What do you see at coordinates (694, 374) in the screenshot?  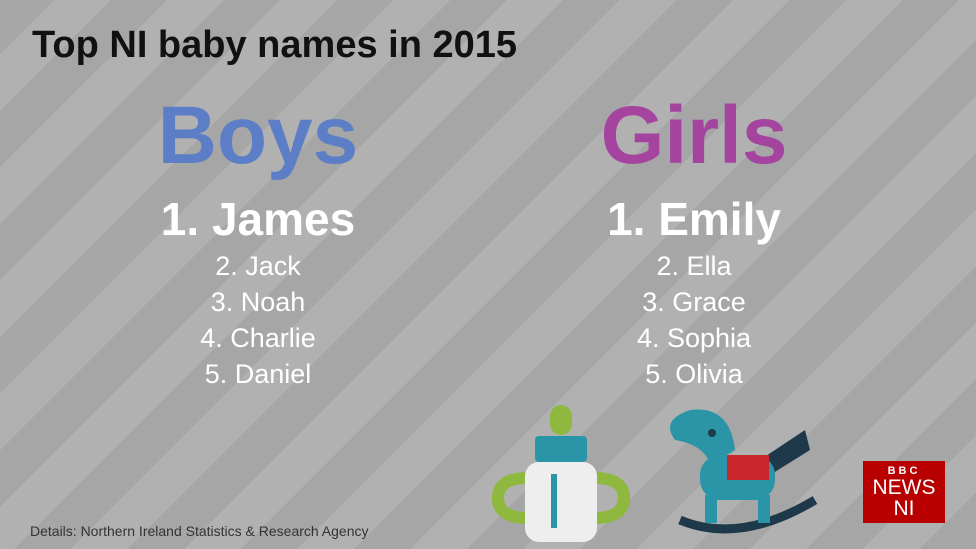 I see `ranked-name: 5. Olivia` at bounding box center [694, 374].